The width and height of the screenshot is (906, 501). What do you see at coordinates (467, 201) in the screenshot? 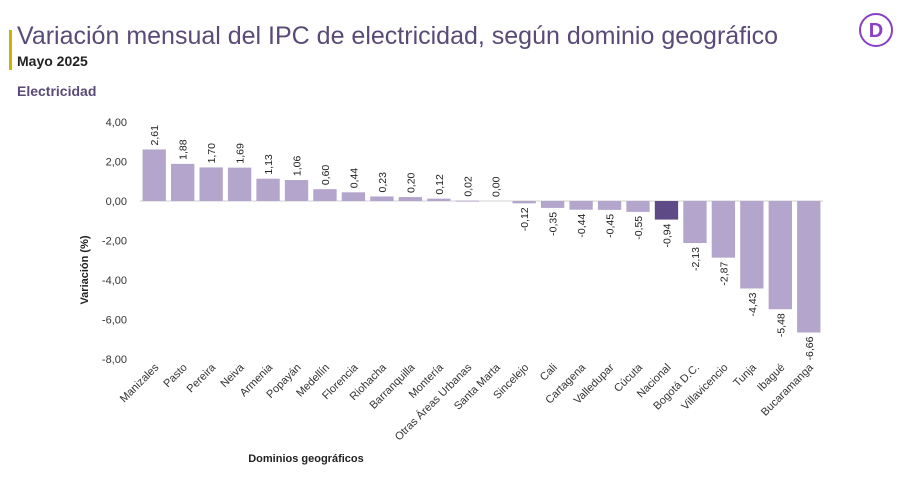
I see `bar-otras-reas-urbanas` at bounding box center [467, 201].